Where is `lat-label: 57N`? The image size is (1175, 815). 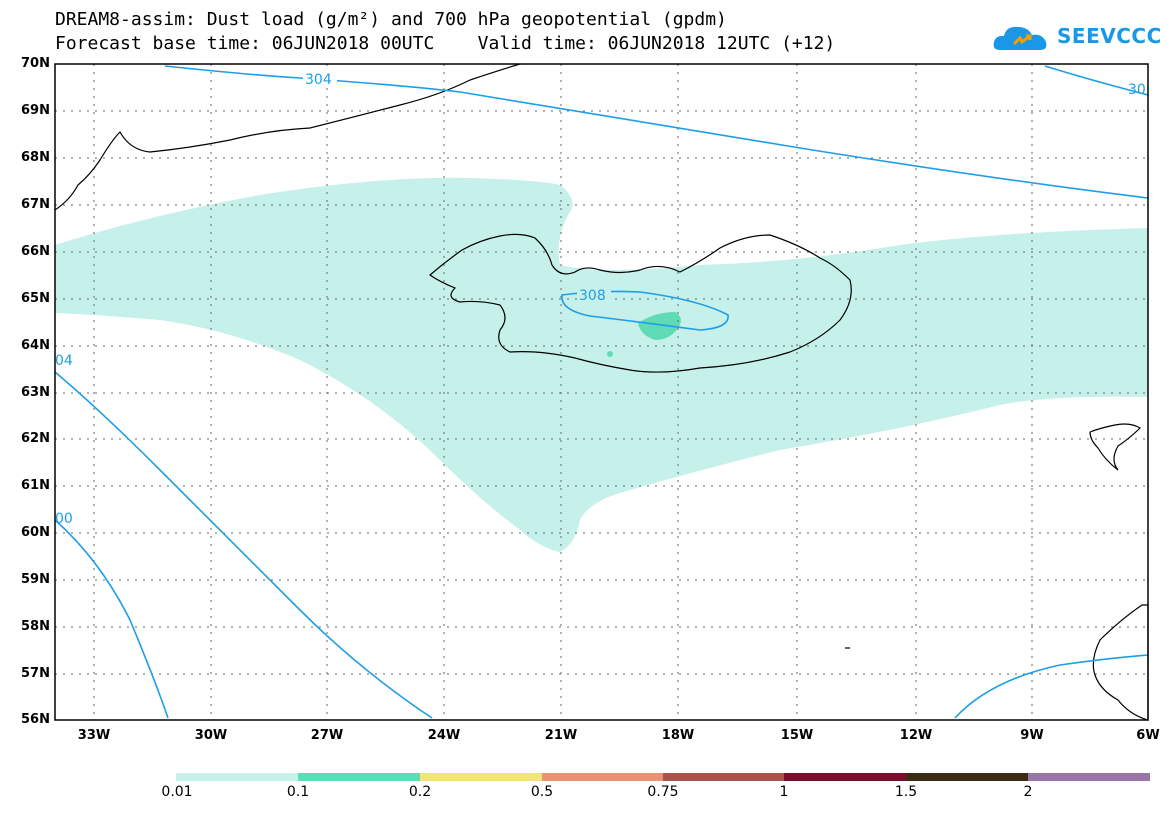 lat-label: 57N is located at coordinates (35, 673).